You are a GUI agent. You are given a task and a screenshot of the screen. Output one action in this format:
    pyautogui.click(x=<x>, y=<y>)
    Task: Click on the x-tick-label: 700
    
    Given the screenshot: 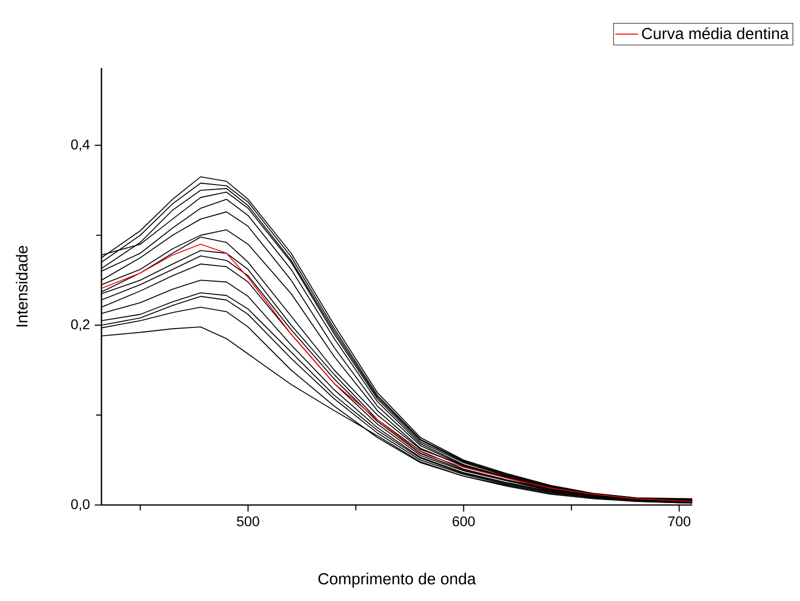 What is the action you would take?
    pyautogui.click(x=679, y=521)
    